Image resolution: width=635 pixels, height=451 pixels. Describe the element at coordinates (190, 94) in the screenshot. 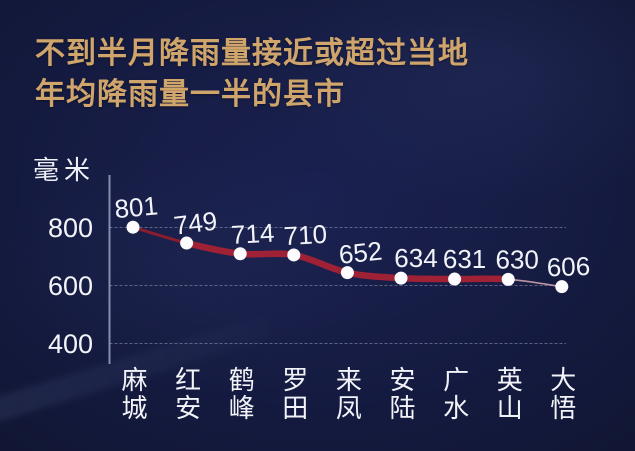

I see `title-line-2: 年均降雨量一半的县市` at that location.